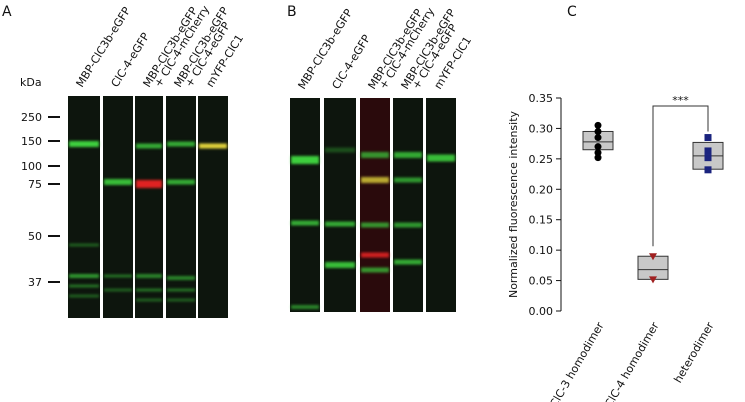 Image resolution: width=745 pixels, height=402 pixels. What do you see at coordinates (680, 176) in the screenshot?
I see `significance-bracket` at bounding box center [680, 176].